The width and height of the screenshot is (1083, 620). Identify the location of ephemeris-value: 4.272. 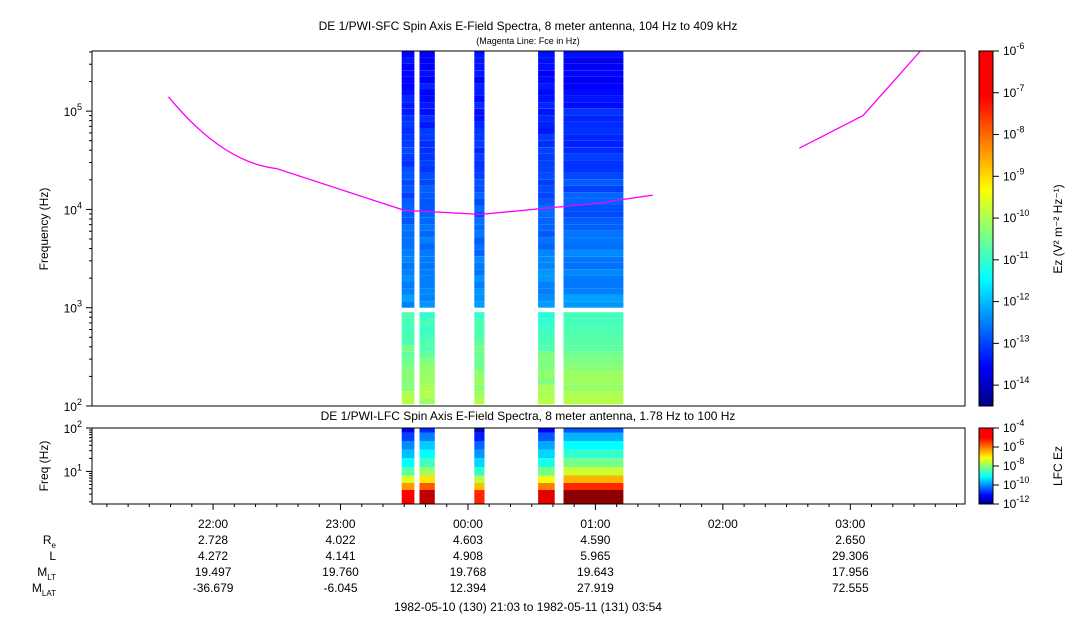
(213, 556).